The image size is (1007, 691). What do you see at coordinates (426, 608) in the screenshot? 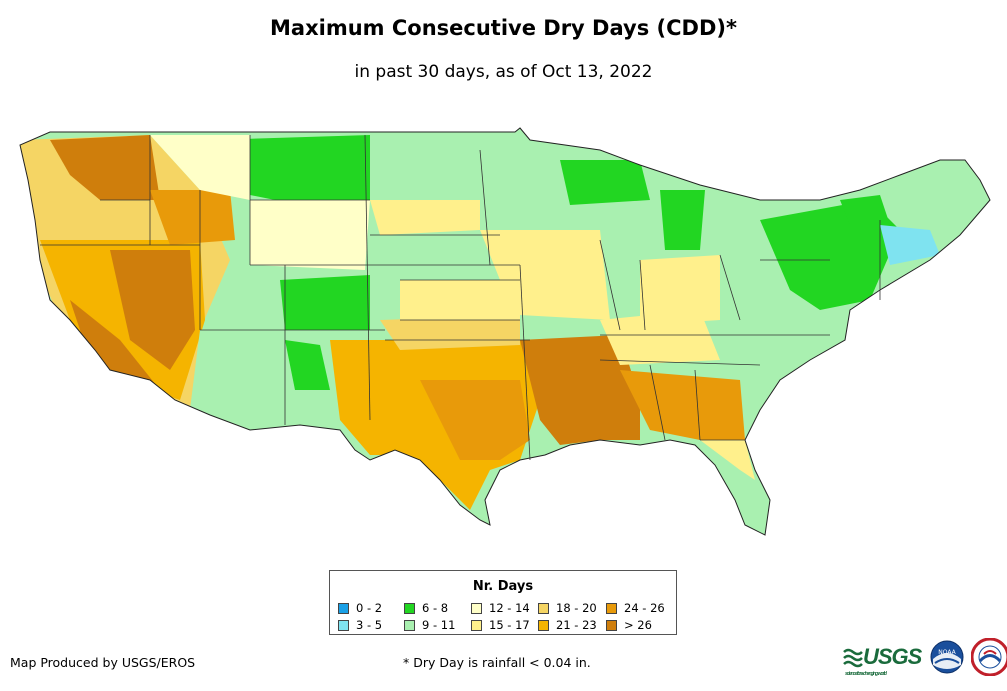
I see `legend-item: 6 - 8` at bounding box center [426, 608].